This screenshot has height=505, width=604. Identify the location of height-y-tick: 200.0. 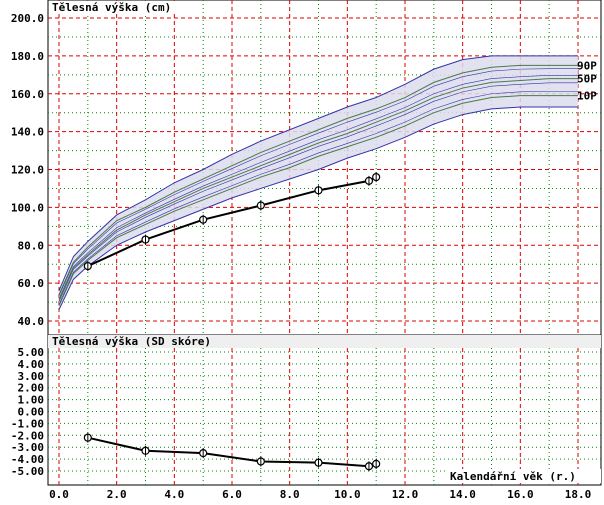
(27, 18).